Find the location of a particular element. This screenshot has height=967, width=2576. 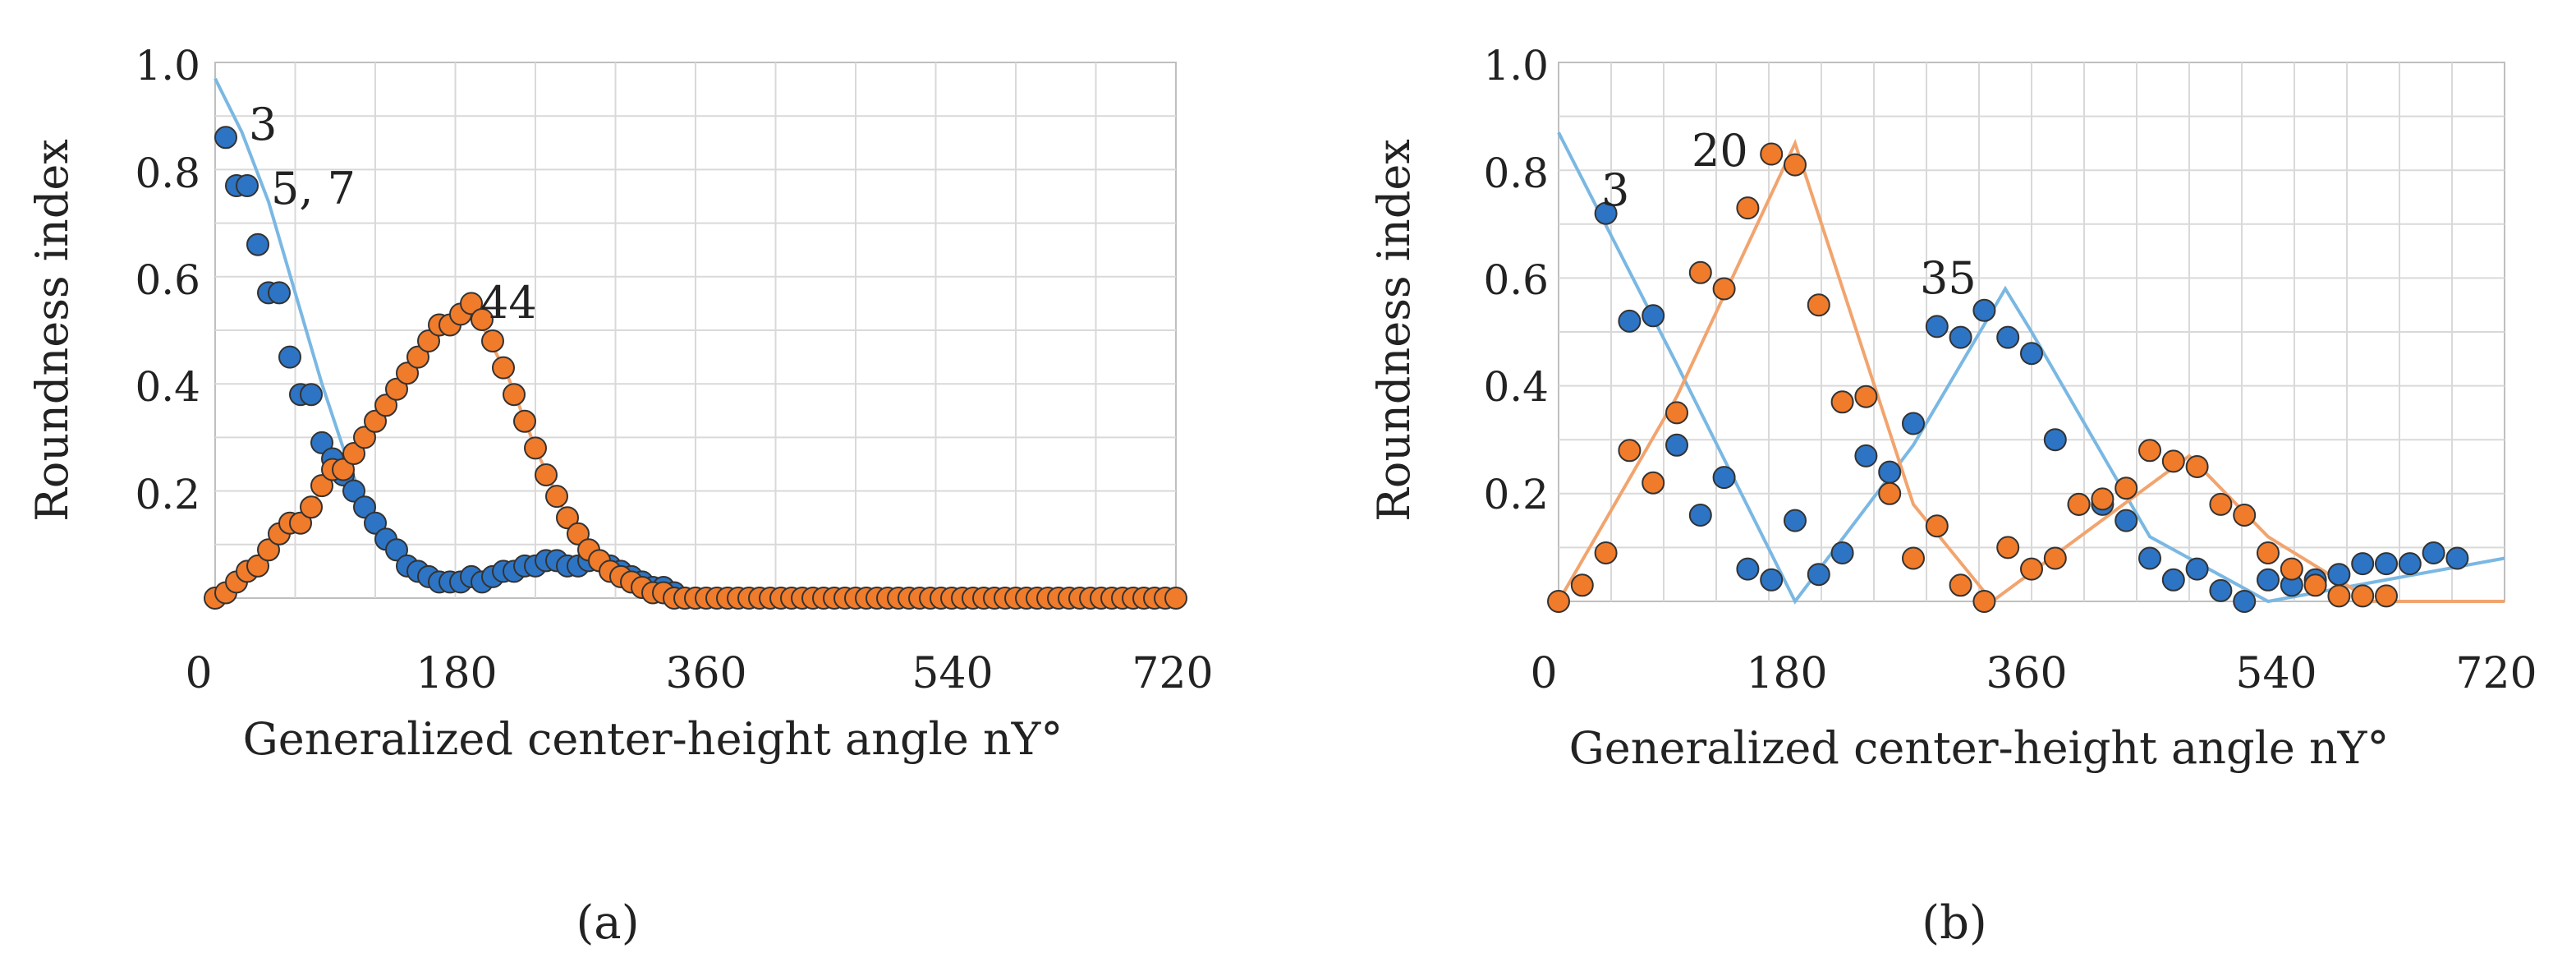

y-axis-label-b: Roundness index is located at coordinates (1394, 330).